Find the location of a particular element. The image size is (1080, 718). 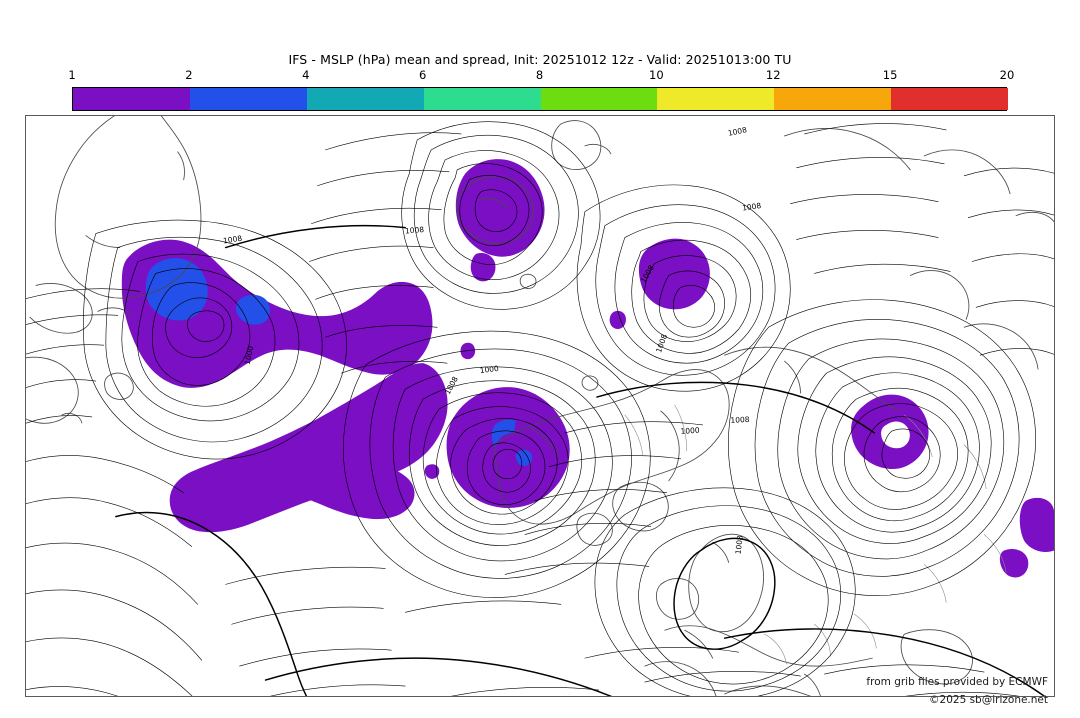

coast-arctic-c is located at coordinates (1034, 217).